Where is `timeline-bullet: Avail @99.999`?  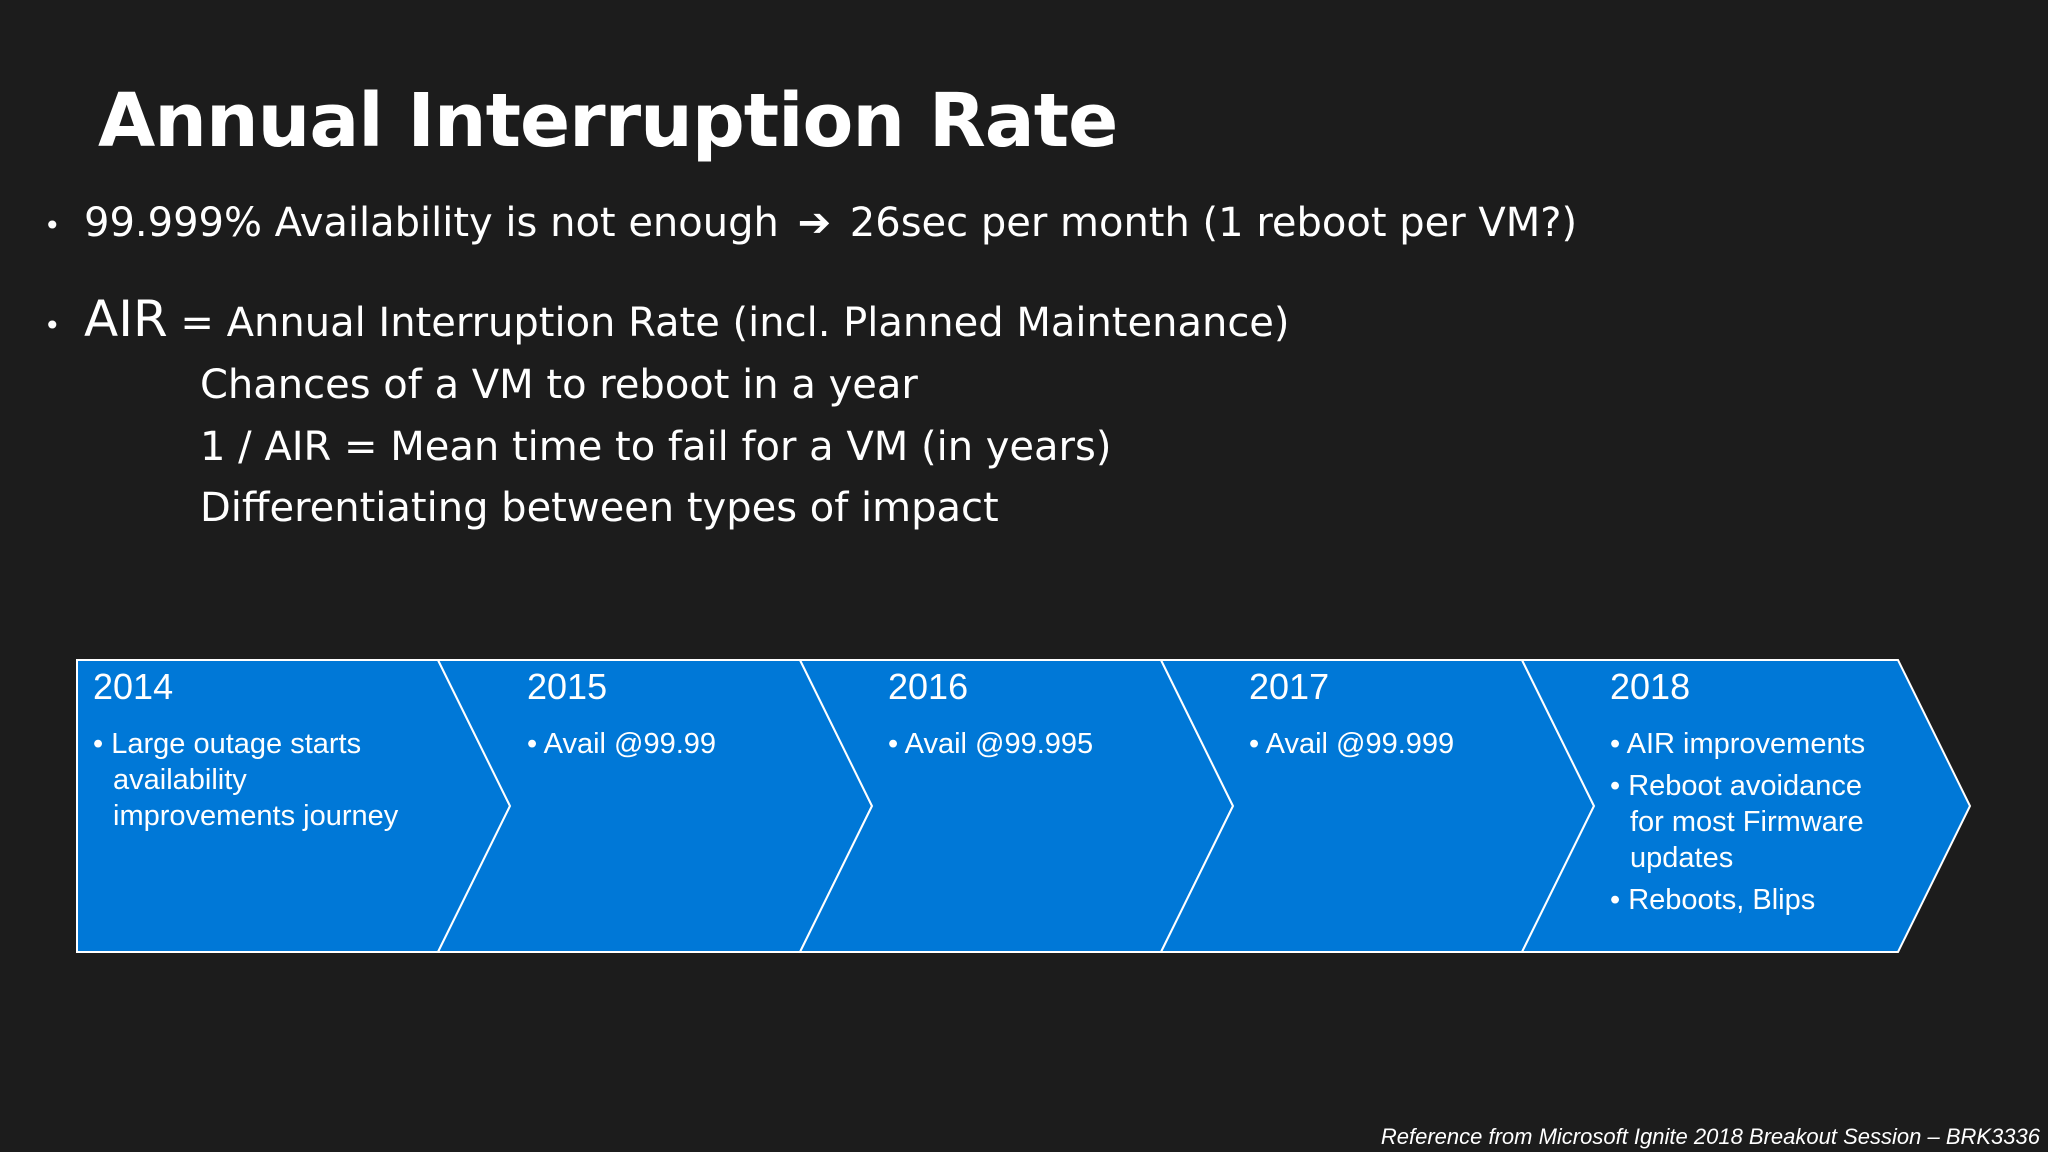 timeline-bullet: Avail @99.999 is located at coordinates (1399, 744).